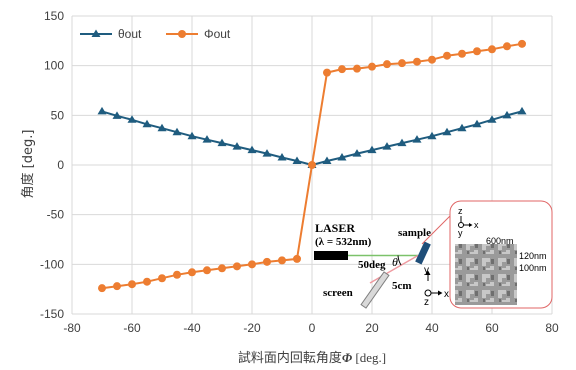 The height and width of the screenshot is (370, 576). Describe the element at coordinates (331, 255) in the screenshot. I see `laser-icon` at that location.